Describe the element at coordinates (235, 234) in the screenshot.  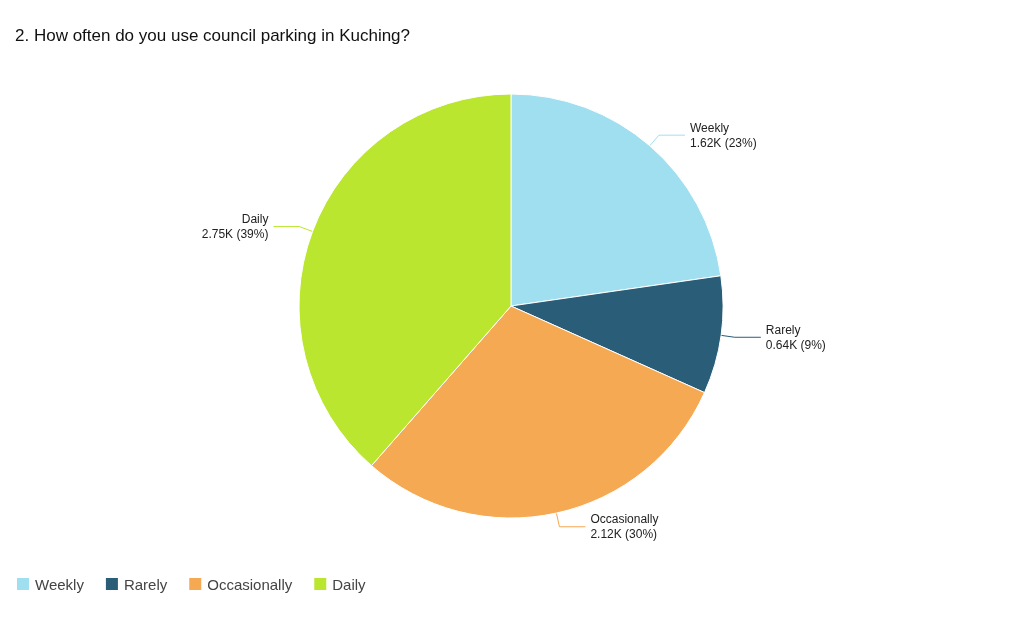
I see `data-label: 2.75K (39%)` at that location.